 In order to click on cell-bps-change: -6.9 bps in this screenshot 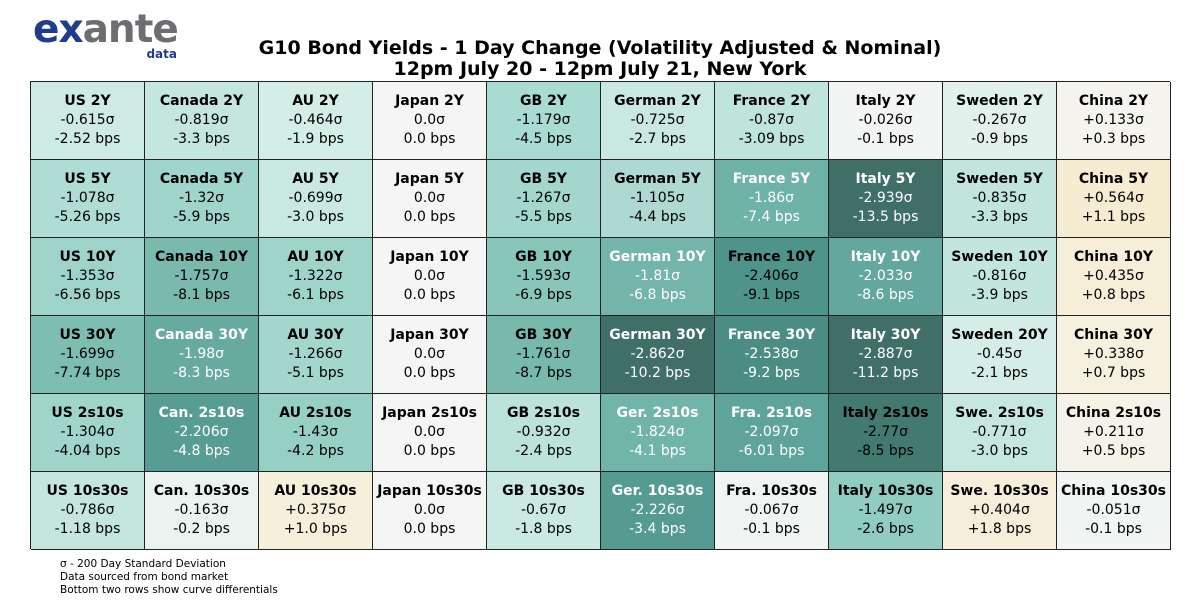, I will do `click(543, 295)`.